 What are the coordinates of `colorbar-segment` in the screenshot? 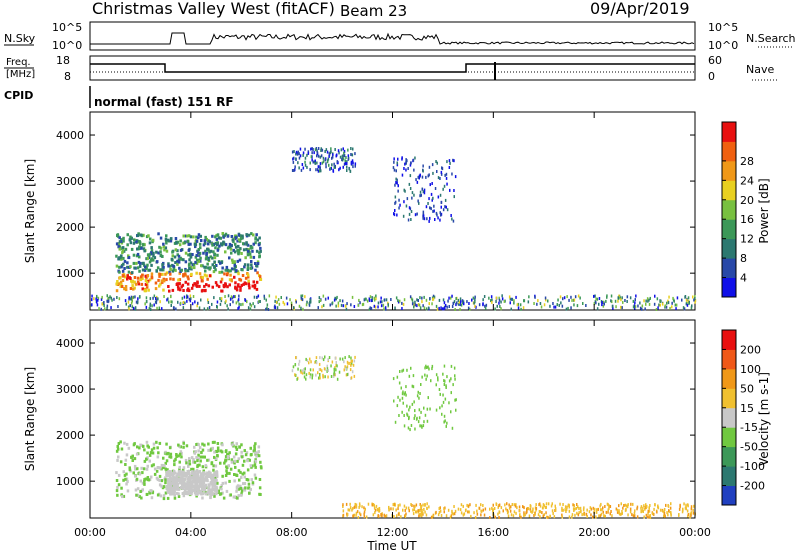 It's located at (729, 229).